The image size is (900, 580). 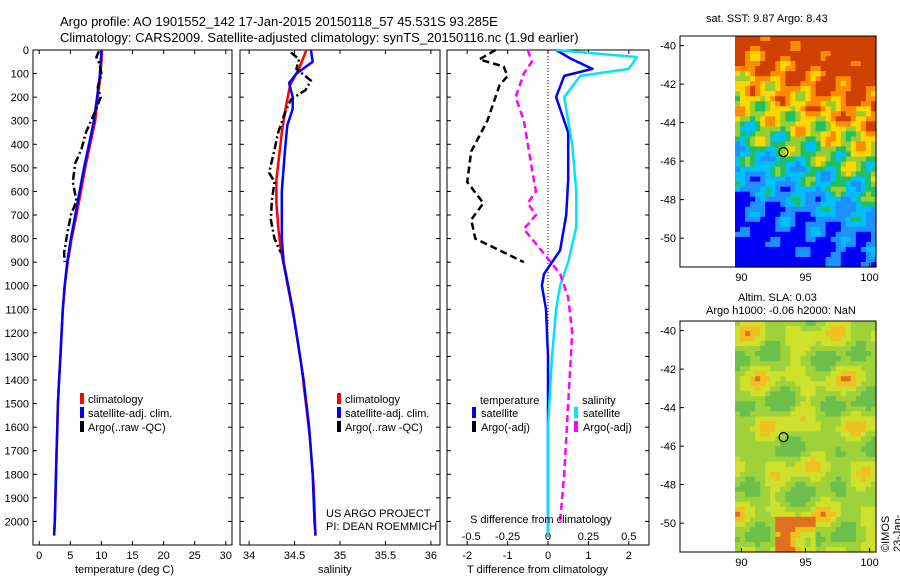 I want to click on legend-label: Argo(..raw -QC), so click(x=384, y=428).